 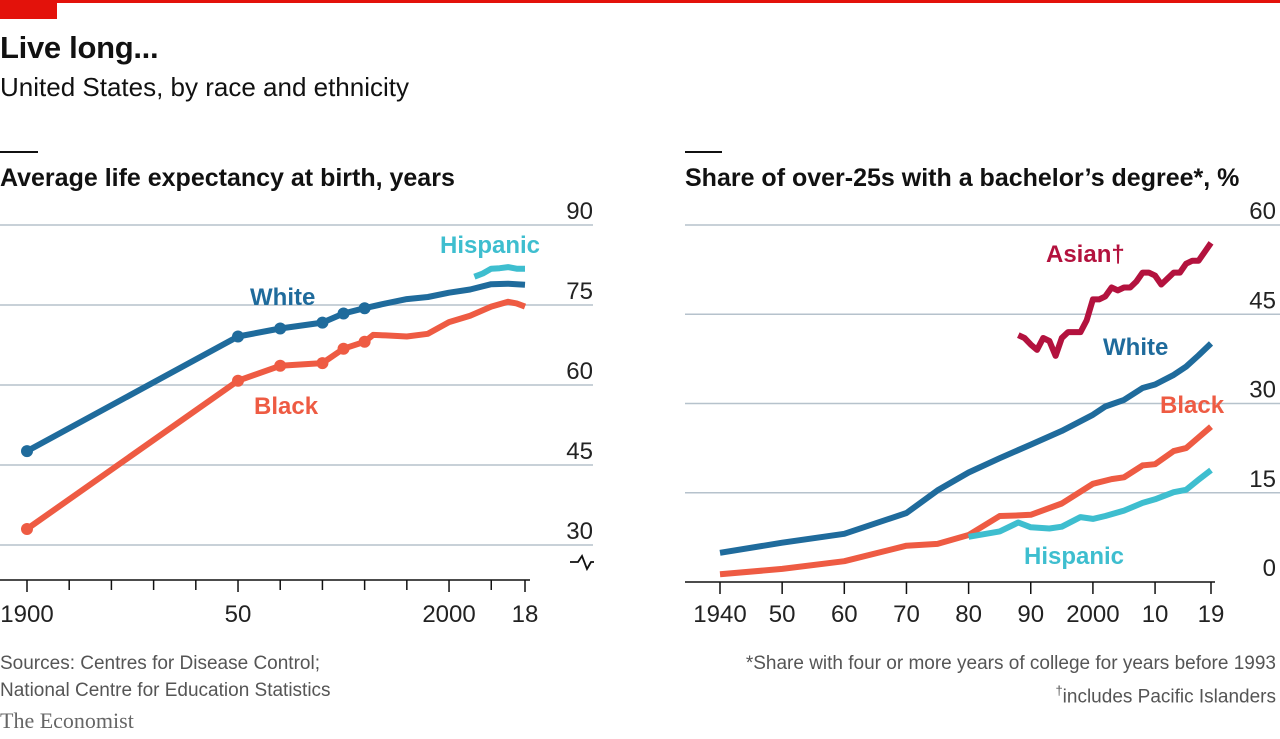 I want to click on x-tick-label: 70, so click(x=906, y=614).